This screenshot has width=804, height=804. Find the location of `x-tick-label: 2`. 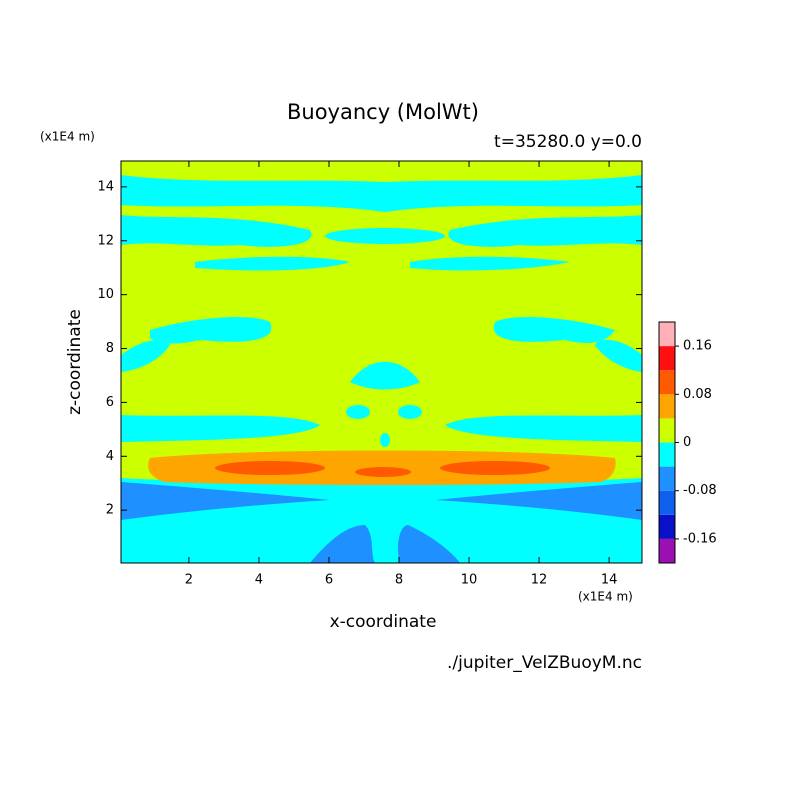

x-tick-label: 2 is located at coordinates (189, 580).